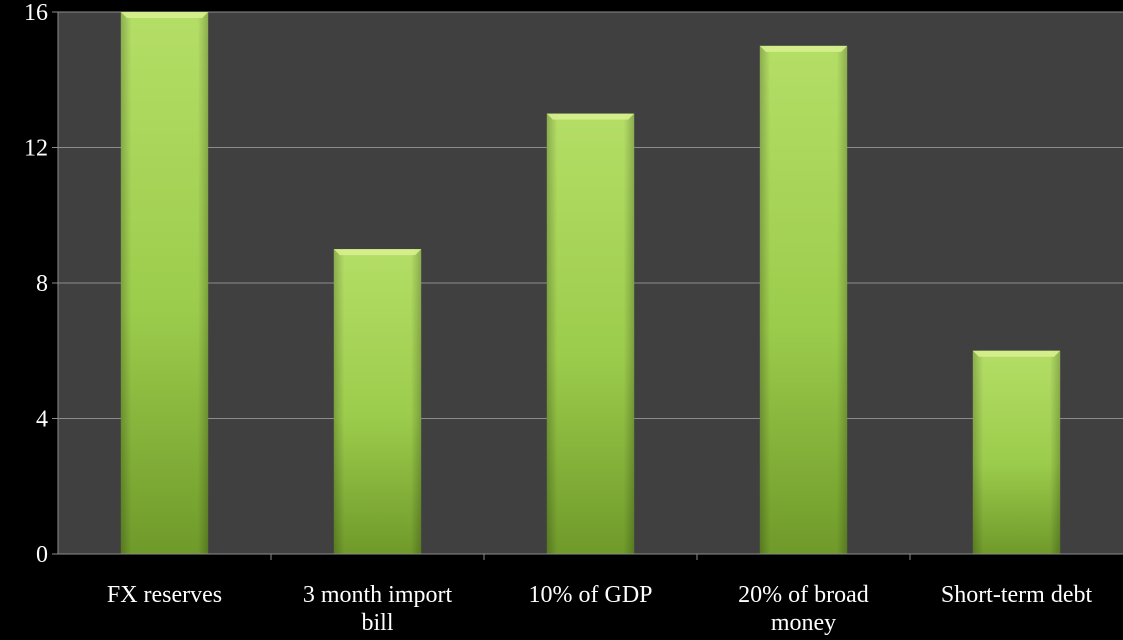 Image resolution: width=1123 pixels, height=640 pixels. What do you see at coordinates (377, 623) in the screenshot?
I see `x-tick-label: bill` at bounding box center [377, 623].